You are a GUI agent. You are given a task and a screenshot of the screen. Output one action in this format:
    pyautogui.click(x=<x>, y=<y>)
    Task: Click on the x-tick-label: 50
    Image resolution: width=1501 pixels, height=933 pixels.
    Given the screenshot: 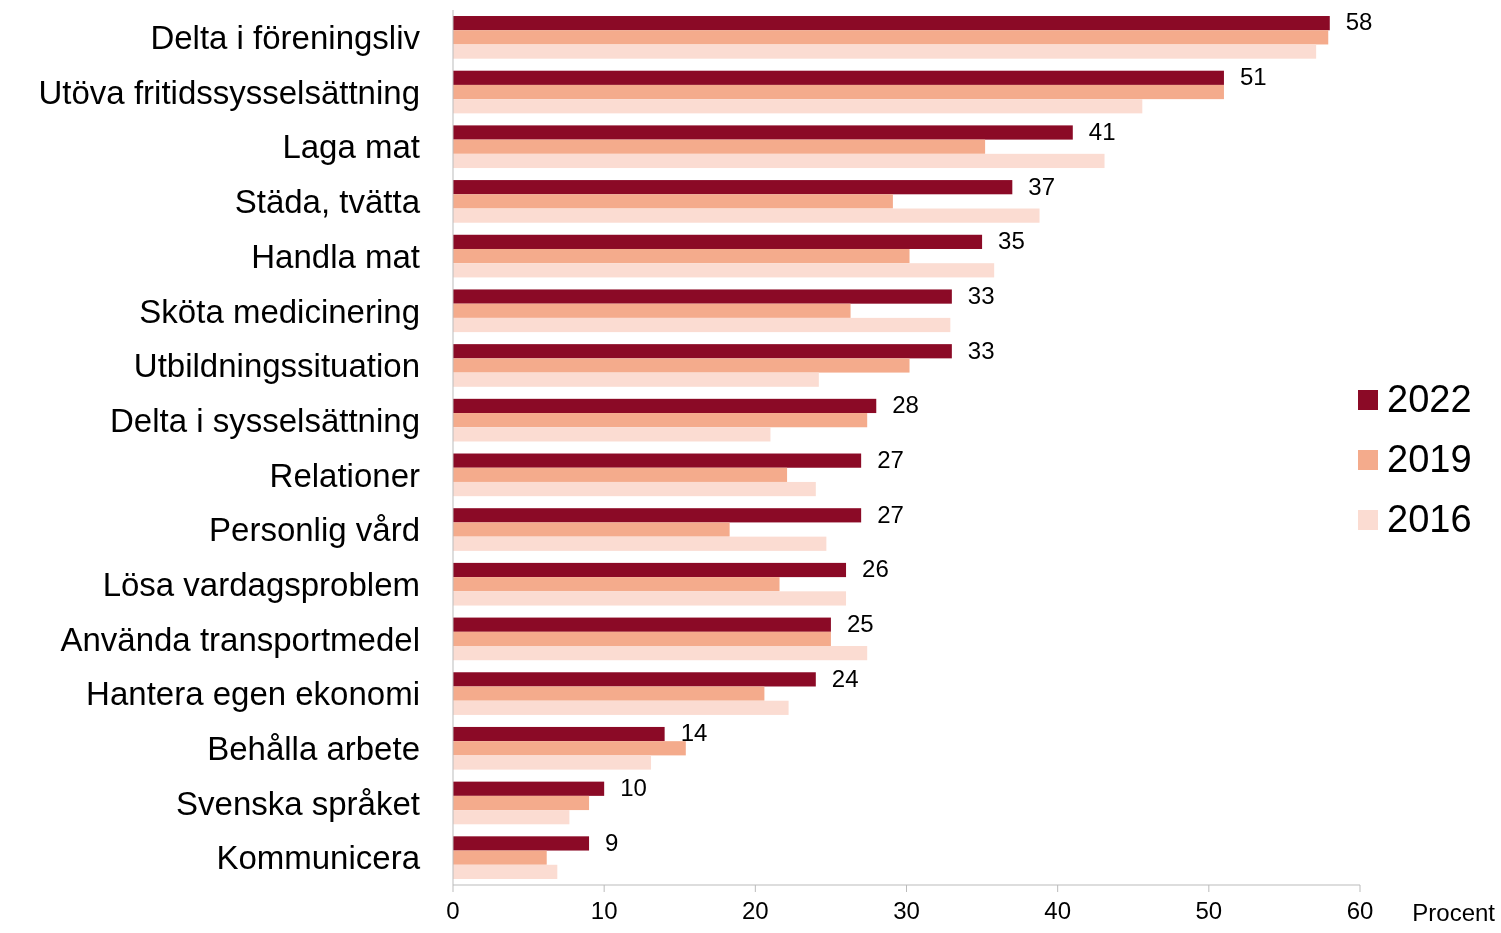 What is the action you would take?
    pyautogui.click(x=1209, y=910)
    